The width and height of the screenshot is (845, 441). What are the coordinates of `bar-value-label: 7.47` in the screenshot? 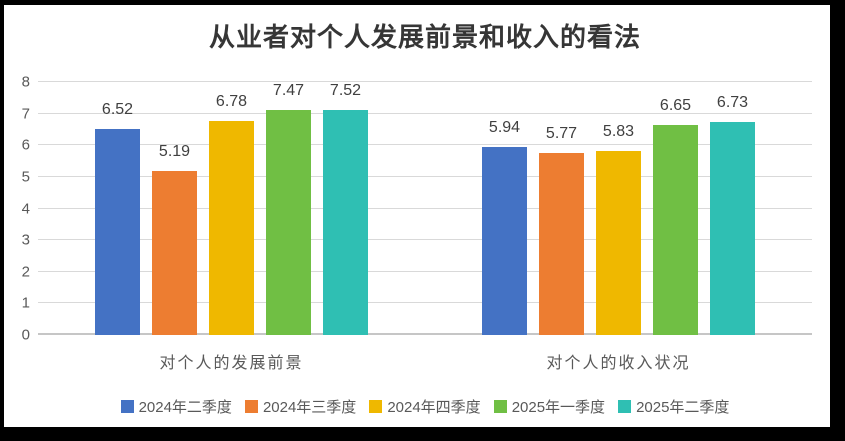 It's located at (288, 90).